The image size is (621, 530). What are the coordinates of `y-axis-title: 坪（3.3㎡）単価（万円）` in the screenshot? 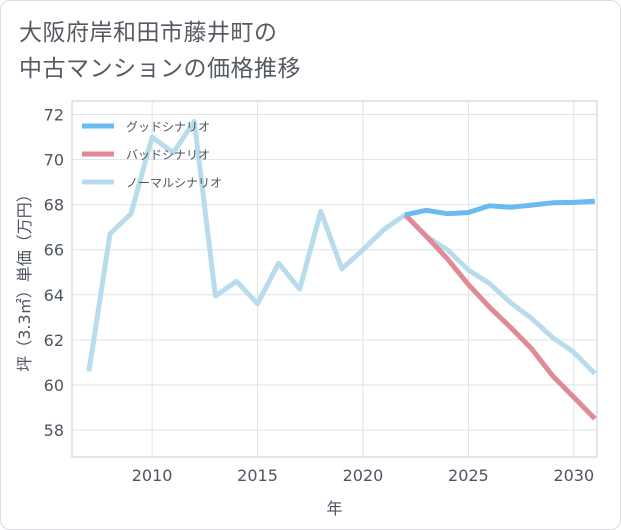 It's located at (24, 278).